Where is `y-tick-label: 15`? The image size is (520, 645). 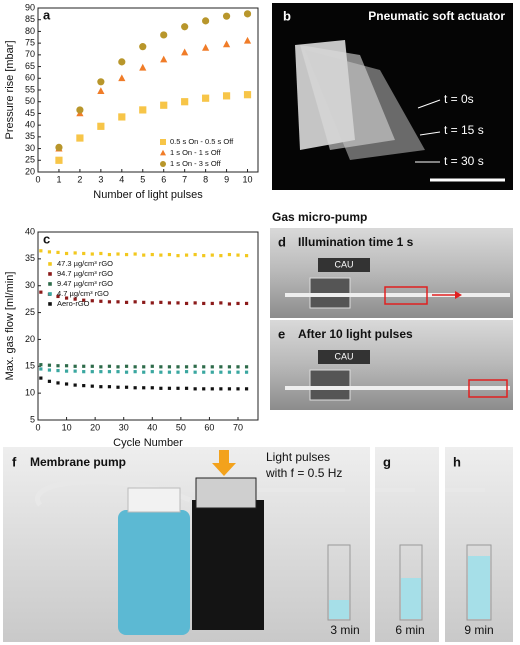
y-tick-label: 15 is located at coordinates (30, 366).